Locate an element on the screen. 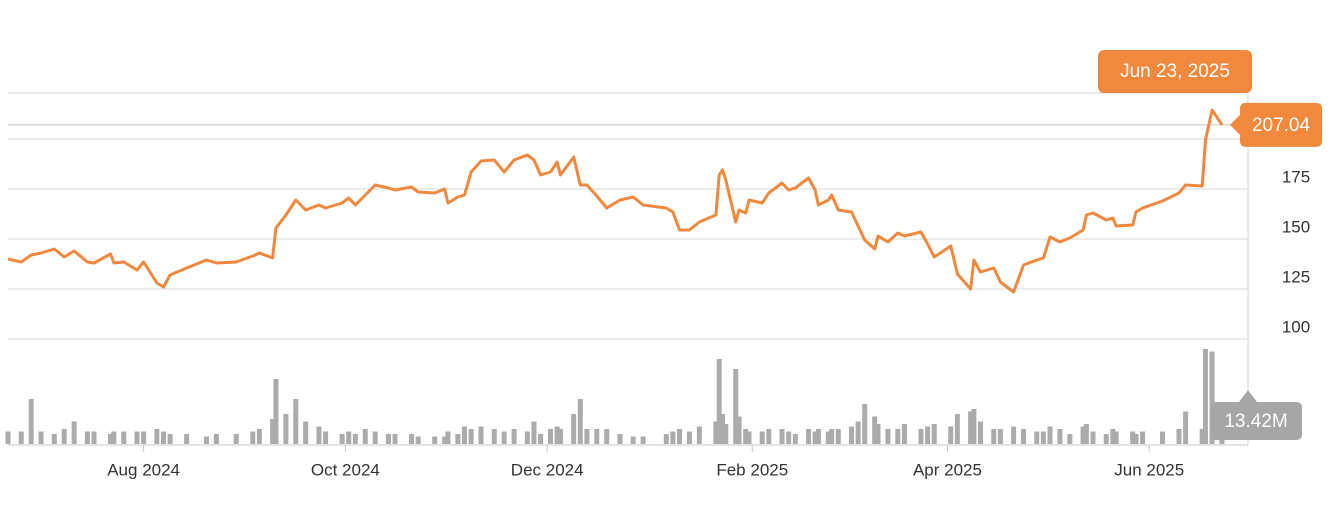 This screenshot has height=506, width=1332. y-tick-label: 150 is located at coordinates (1296, 226).